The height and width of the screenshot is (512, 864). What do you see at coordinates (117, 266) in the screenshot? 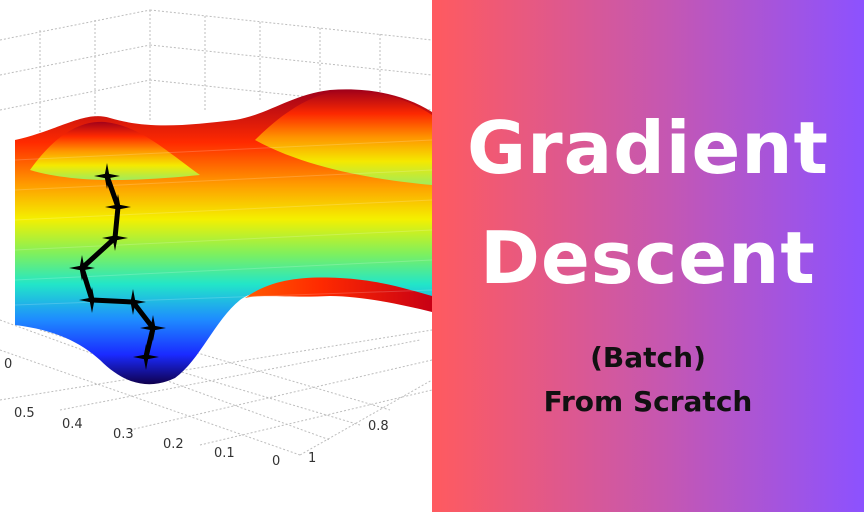
I see `descent-path` at bounding box center [117, 266].